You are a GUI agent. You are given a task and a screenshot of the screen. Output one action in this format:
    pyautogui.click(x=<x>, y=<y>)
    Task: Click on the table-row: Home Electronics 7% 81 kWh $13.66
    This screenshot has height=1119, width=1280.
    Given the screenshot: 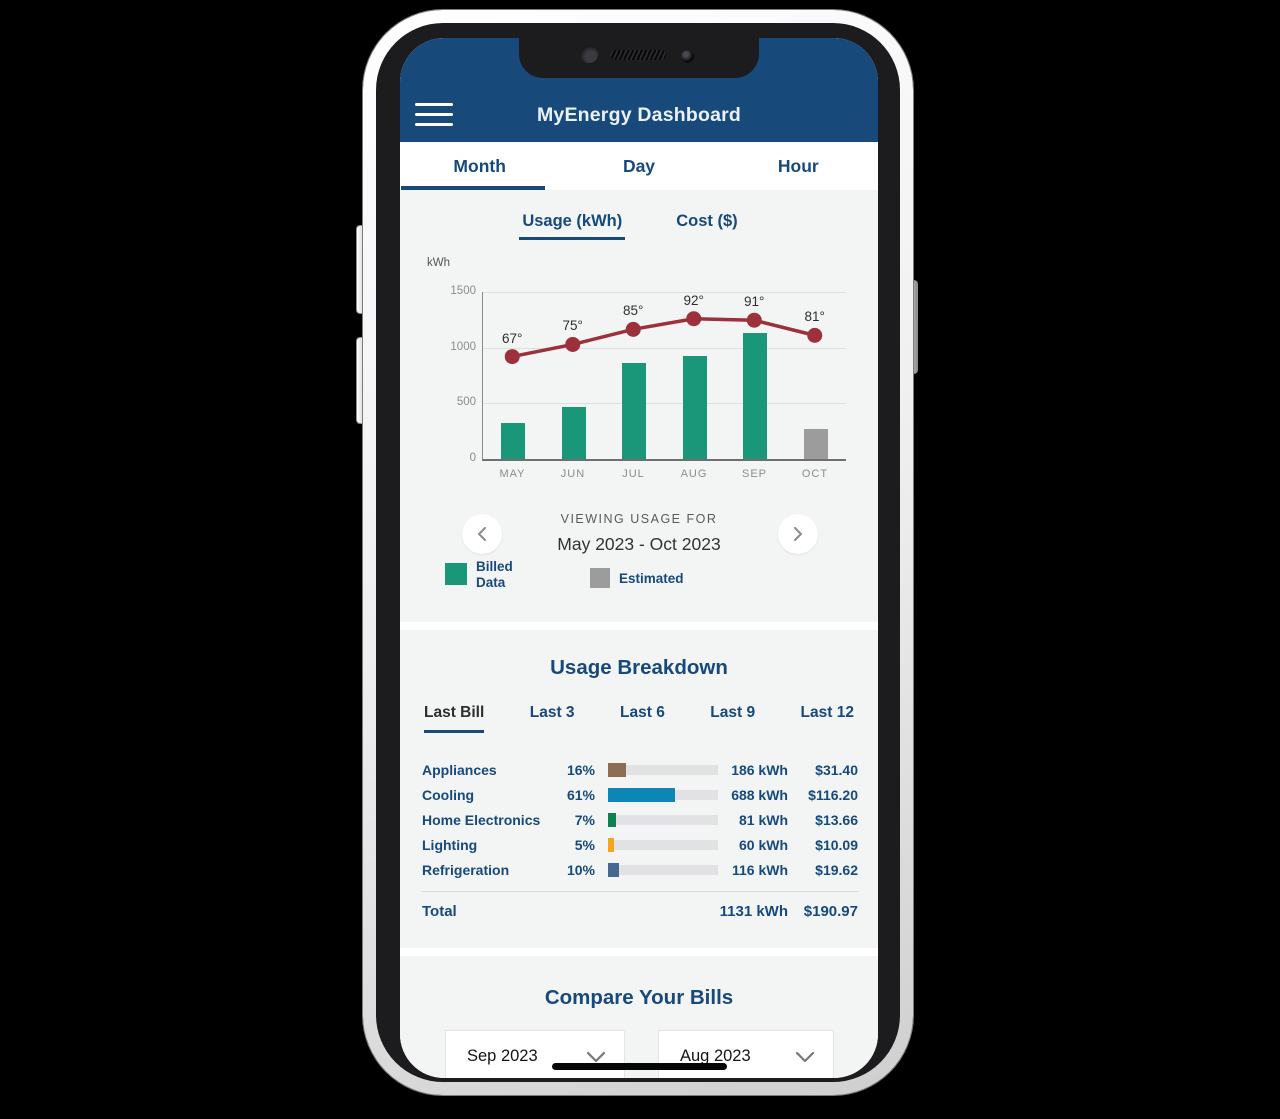 What is the action you would take?
    pyautogui.click(x=639, y=820)
    